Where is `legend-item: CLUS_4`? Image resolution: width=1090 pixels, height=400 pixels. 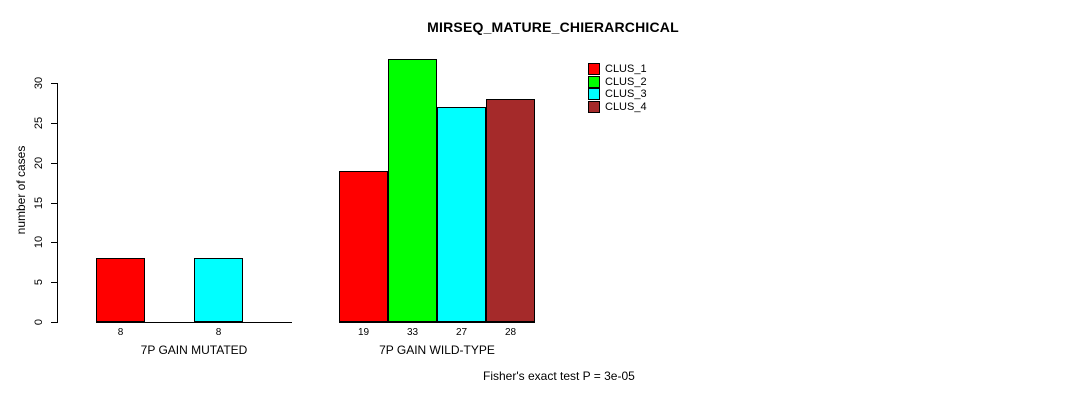
legend-item: CLUS_4 is located at coordinates (617, 107).